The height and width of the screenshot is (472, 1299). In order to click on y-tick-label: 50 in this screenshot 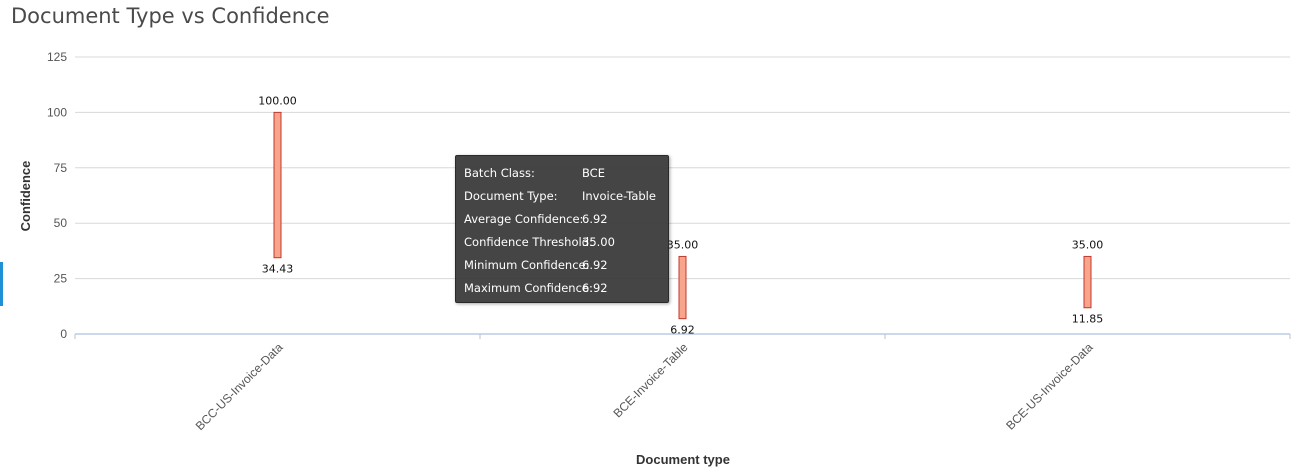, I will do `click(61, 223)`.